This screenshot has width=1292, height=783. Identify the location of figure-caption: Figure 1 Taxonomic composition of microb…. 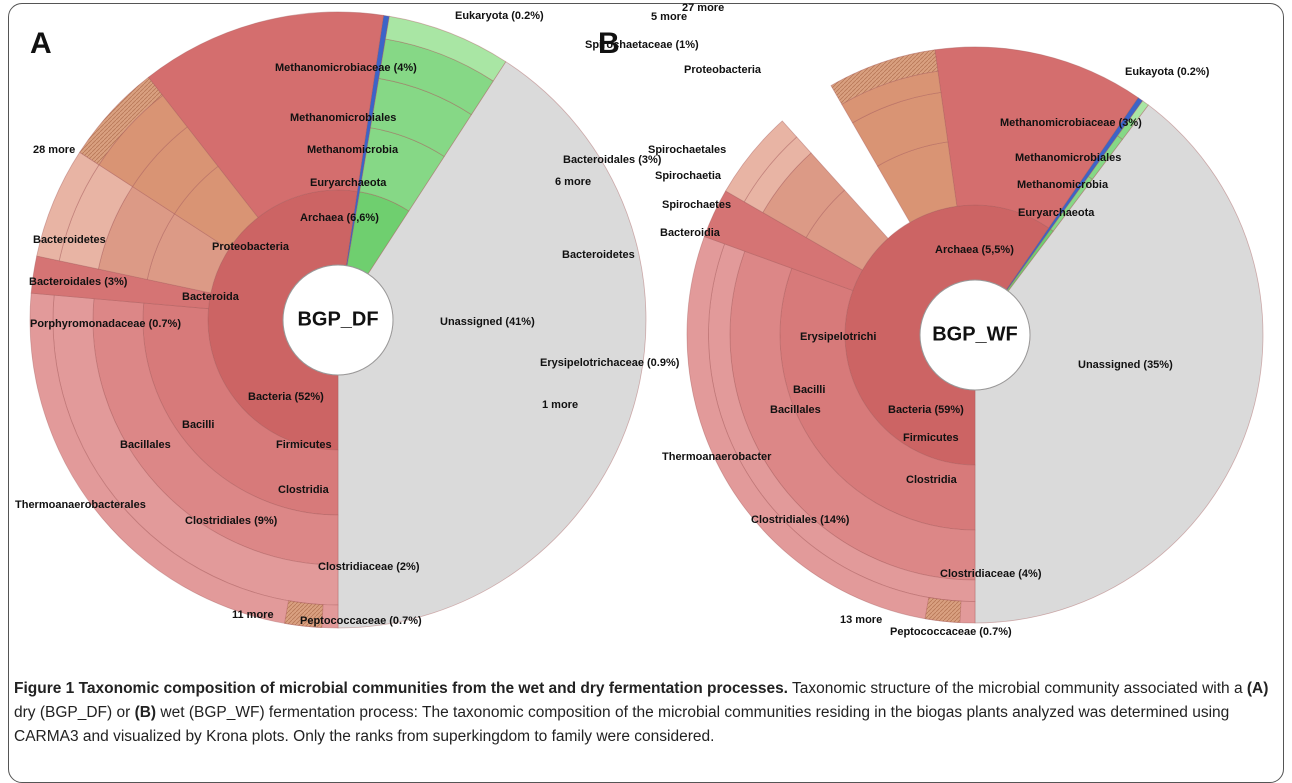
(645, 713).